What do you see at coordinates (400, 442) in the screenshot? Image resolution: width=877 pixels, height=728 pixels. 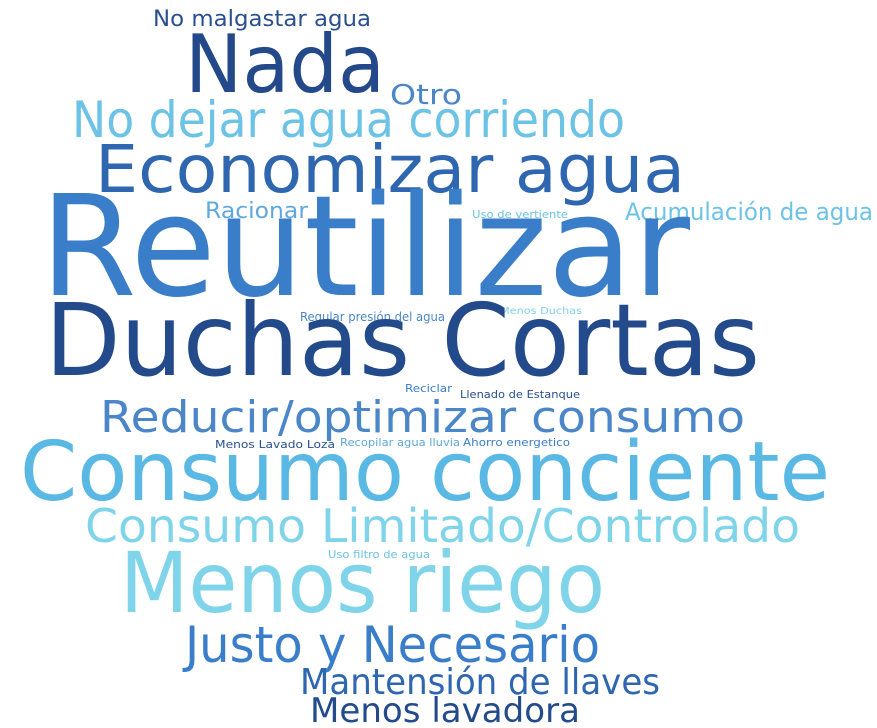 I see `word: Recopilar agua lluvia` at bounding box center [400, 442].